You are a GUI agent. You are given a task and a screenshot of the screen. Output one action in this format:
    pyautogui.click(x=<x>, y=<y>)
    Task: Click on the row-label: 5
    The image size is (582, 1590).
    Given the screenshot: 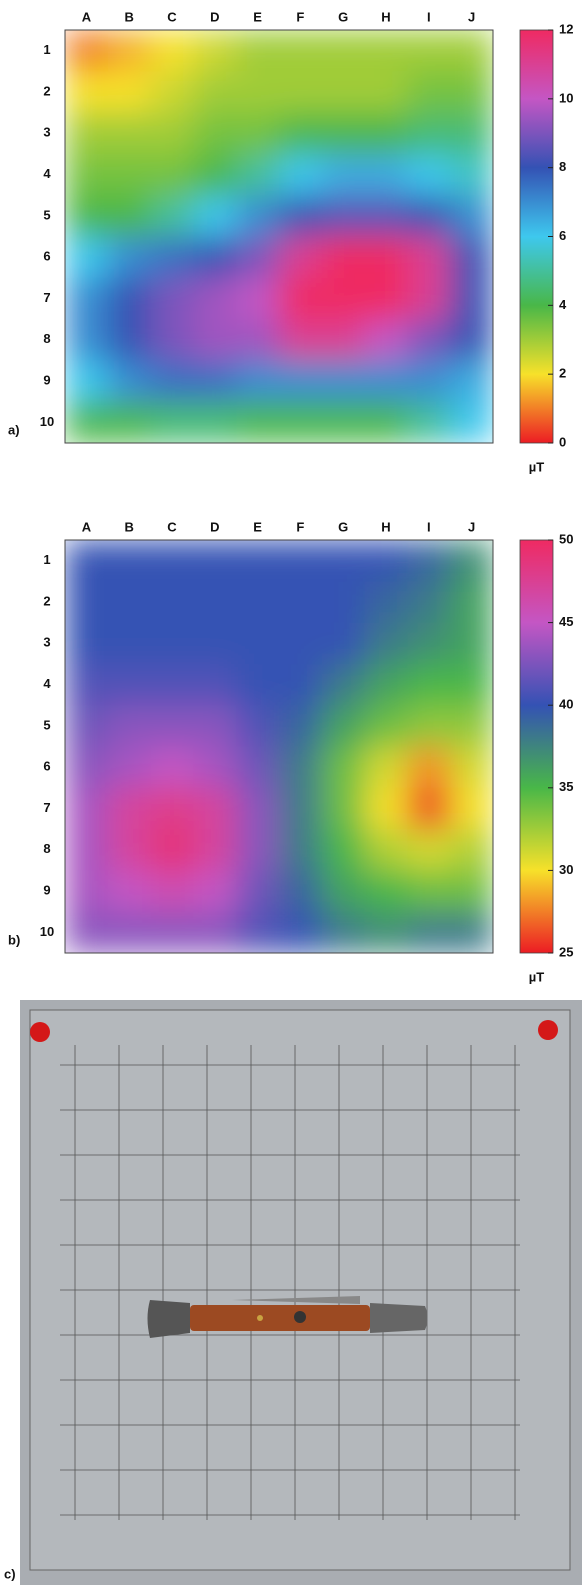 What is the action you would take?
    pyautogui.click(x=46, y=214)
    